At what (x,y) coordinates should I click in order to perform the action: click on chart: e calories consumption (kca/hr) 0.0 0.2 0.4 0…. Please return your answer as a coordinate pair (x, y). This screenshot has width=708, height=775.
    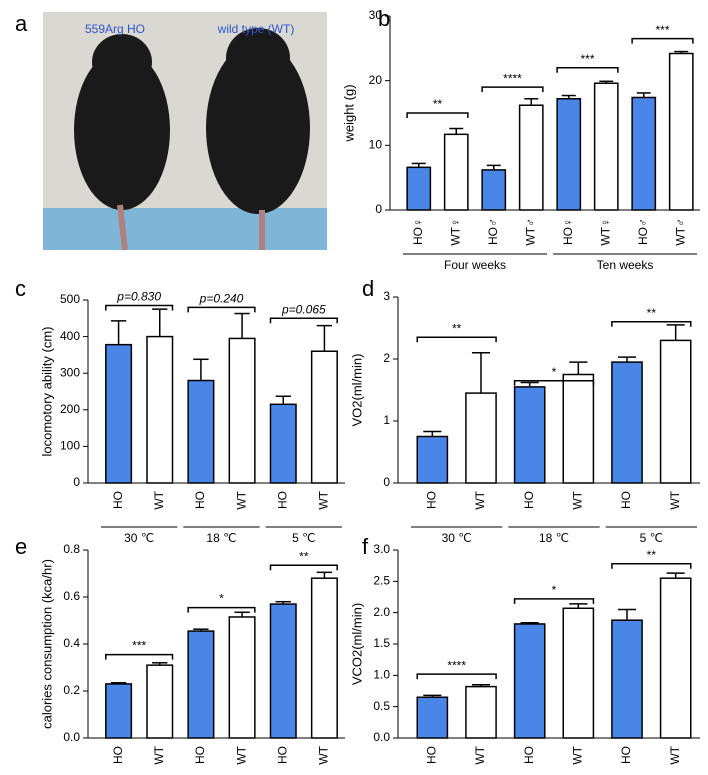
    Looking at the image, I should click on (180, 649).